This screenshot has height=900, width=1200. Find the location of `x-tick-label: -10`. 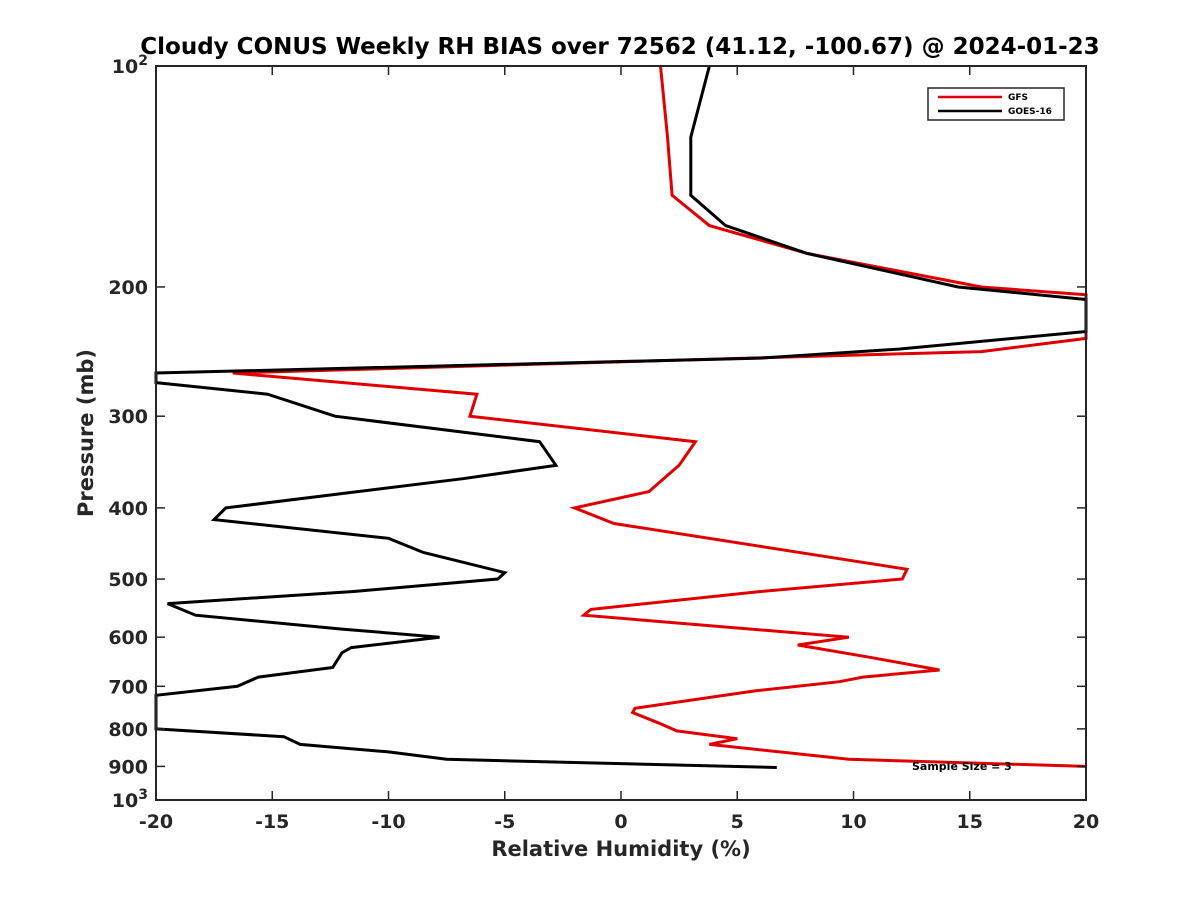

x-tick-label: -10 is located at coordinates (388, 822).